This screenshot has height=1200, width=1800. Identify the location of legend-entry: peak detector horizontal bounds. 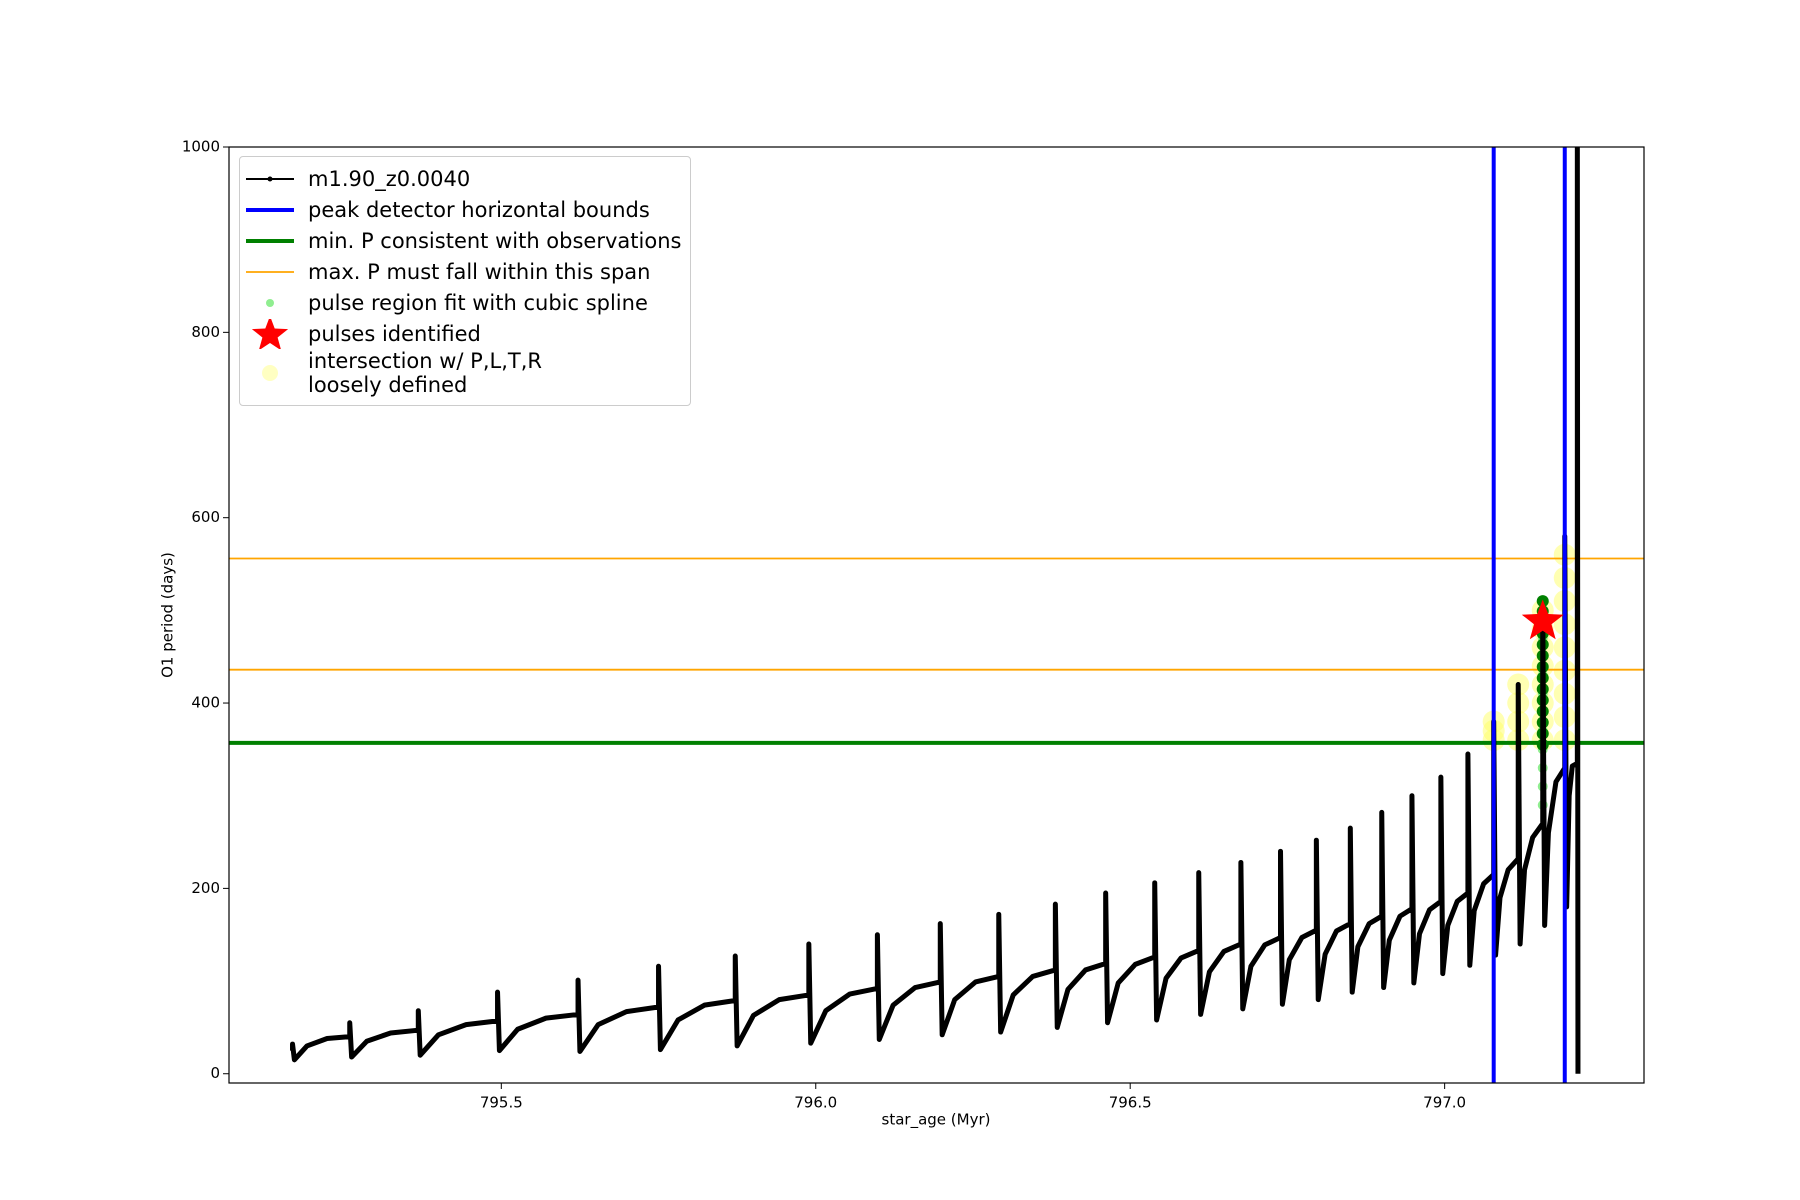
(465, 209).